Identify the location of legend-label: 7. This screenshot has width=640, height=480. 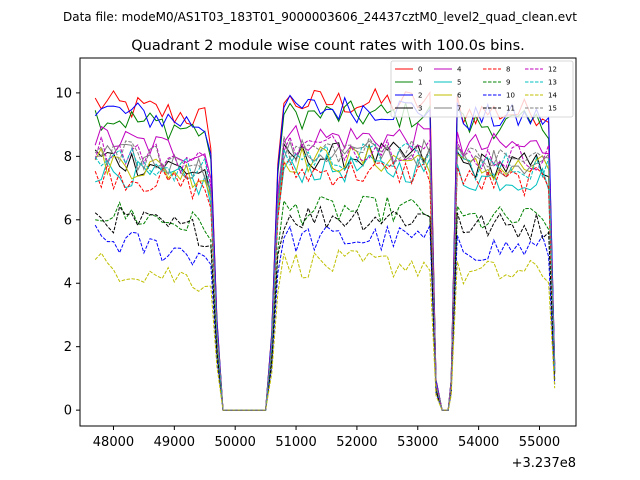
(459, 109).